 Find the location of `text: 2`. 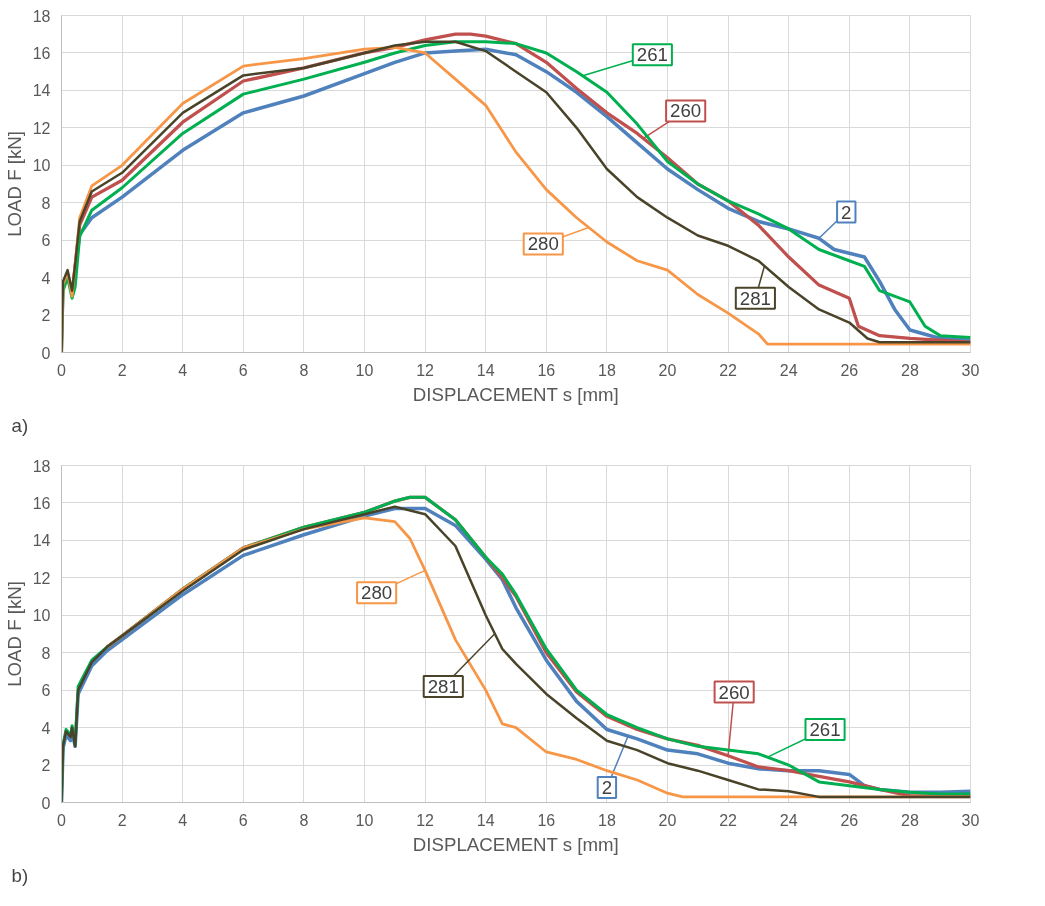

text: 2 is located at coordinates (607, 788).